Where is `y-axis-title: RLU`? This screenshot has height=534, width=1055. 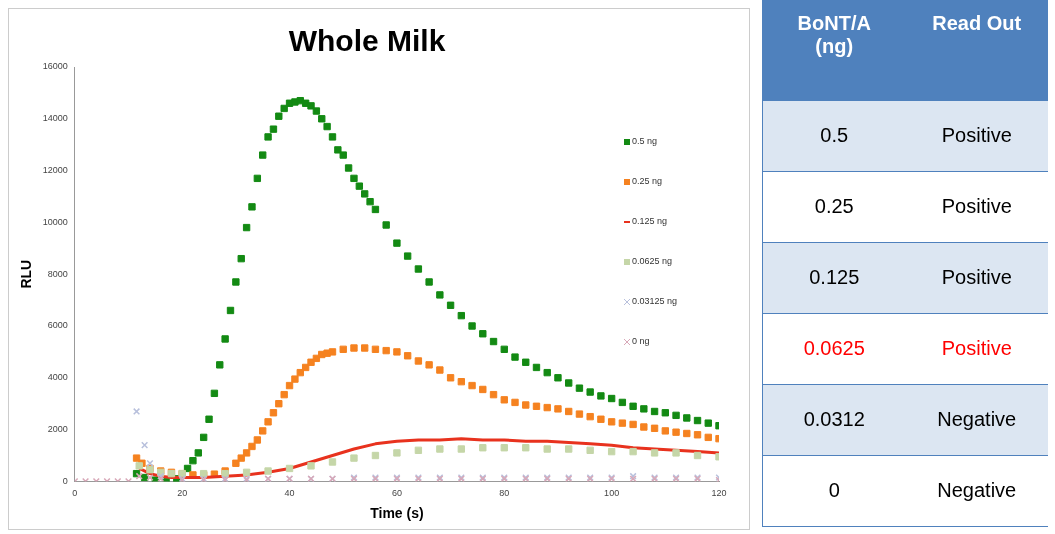 y-axis-title: RLU is located at coordinates (26, 274).